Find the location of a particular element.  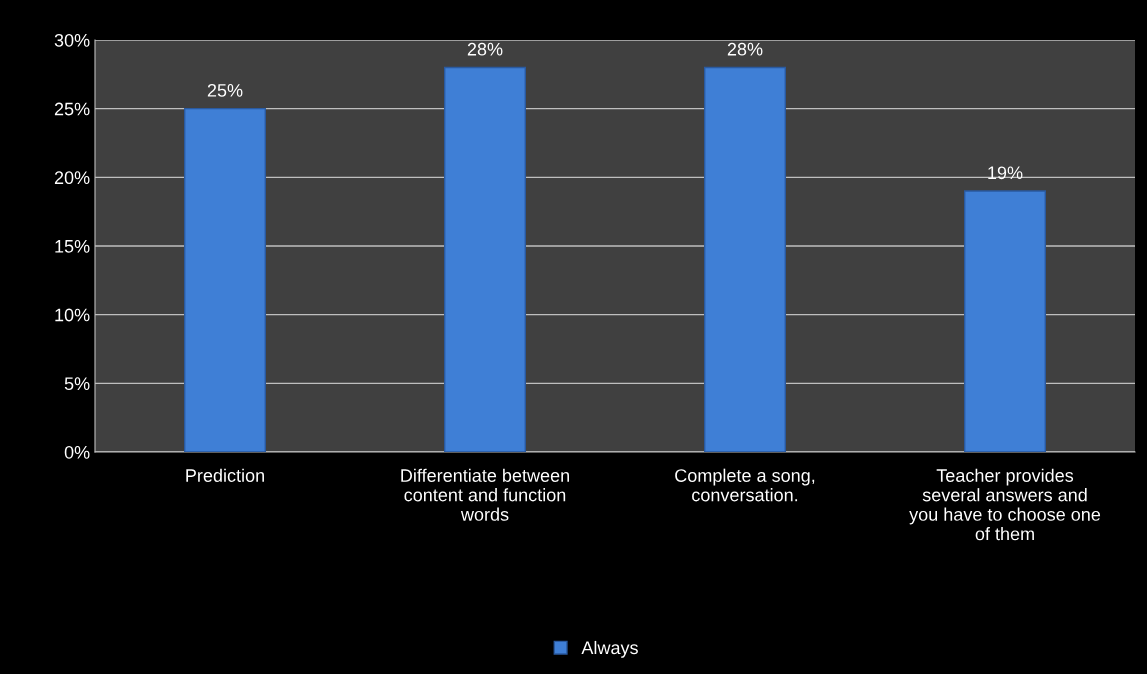

y-tick-label: 10% is located at coordinates (72, 315).